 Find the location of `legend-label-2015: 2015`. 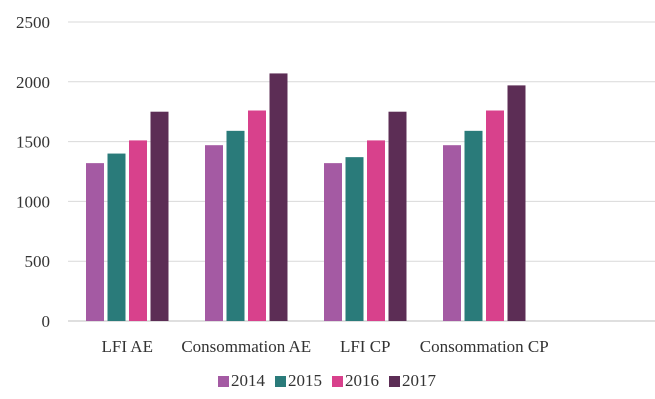

legend-label-2015: 2015 is located at coordinates (305, 380).